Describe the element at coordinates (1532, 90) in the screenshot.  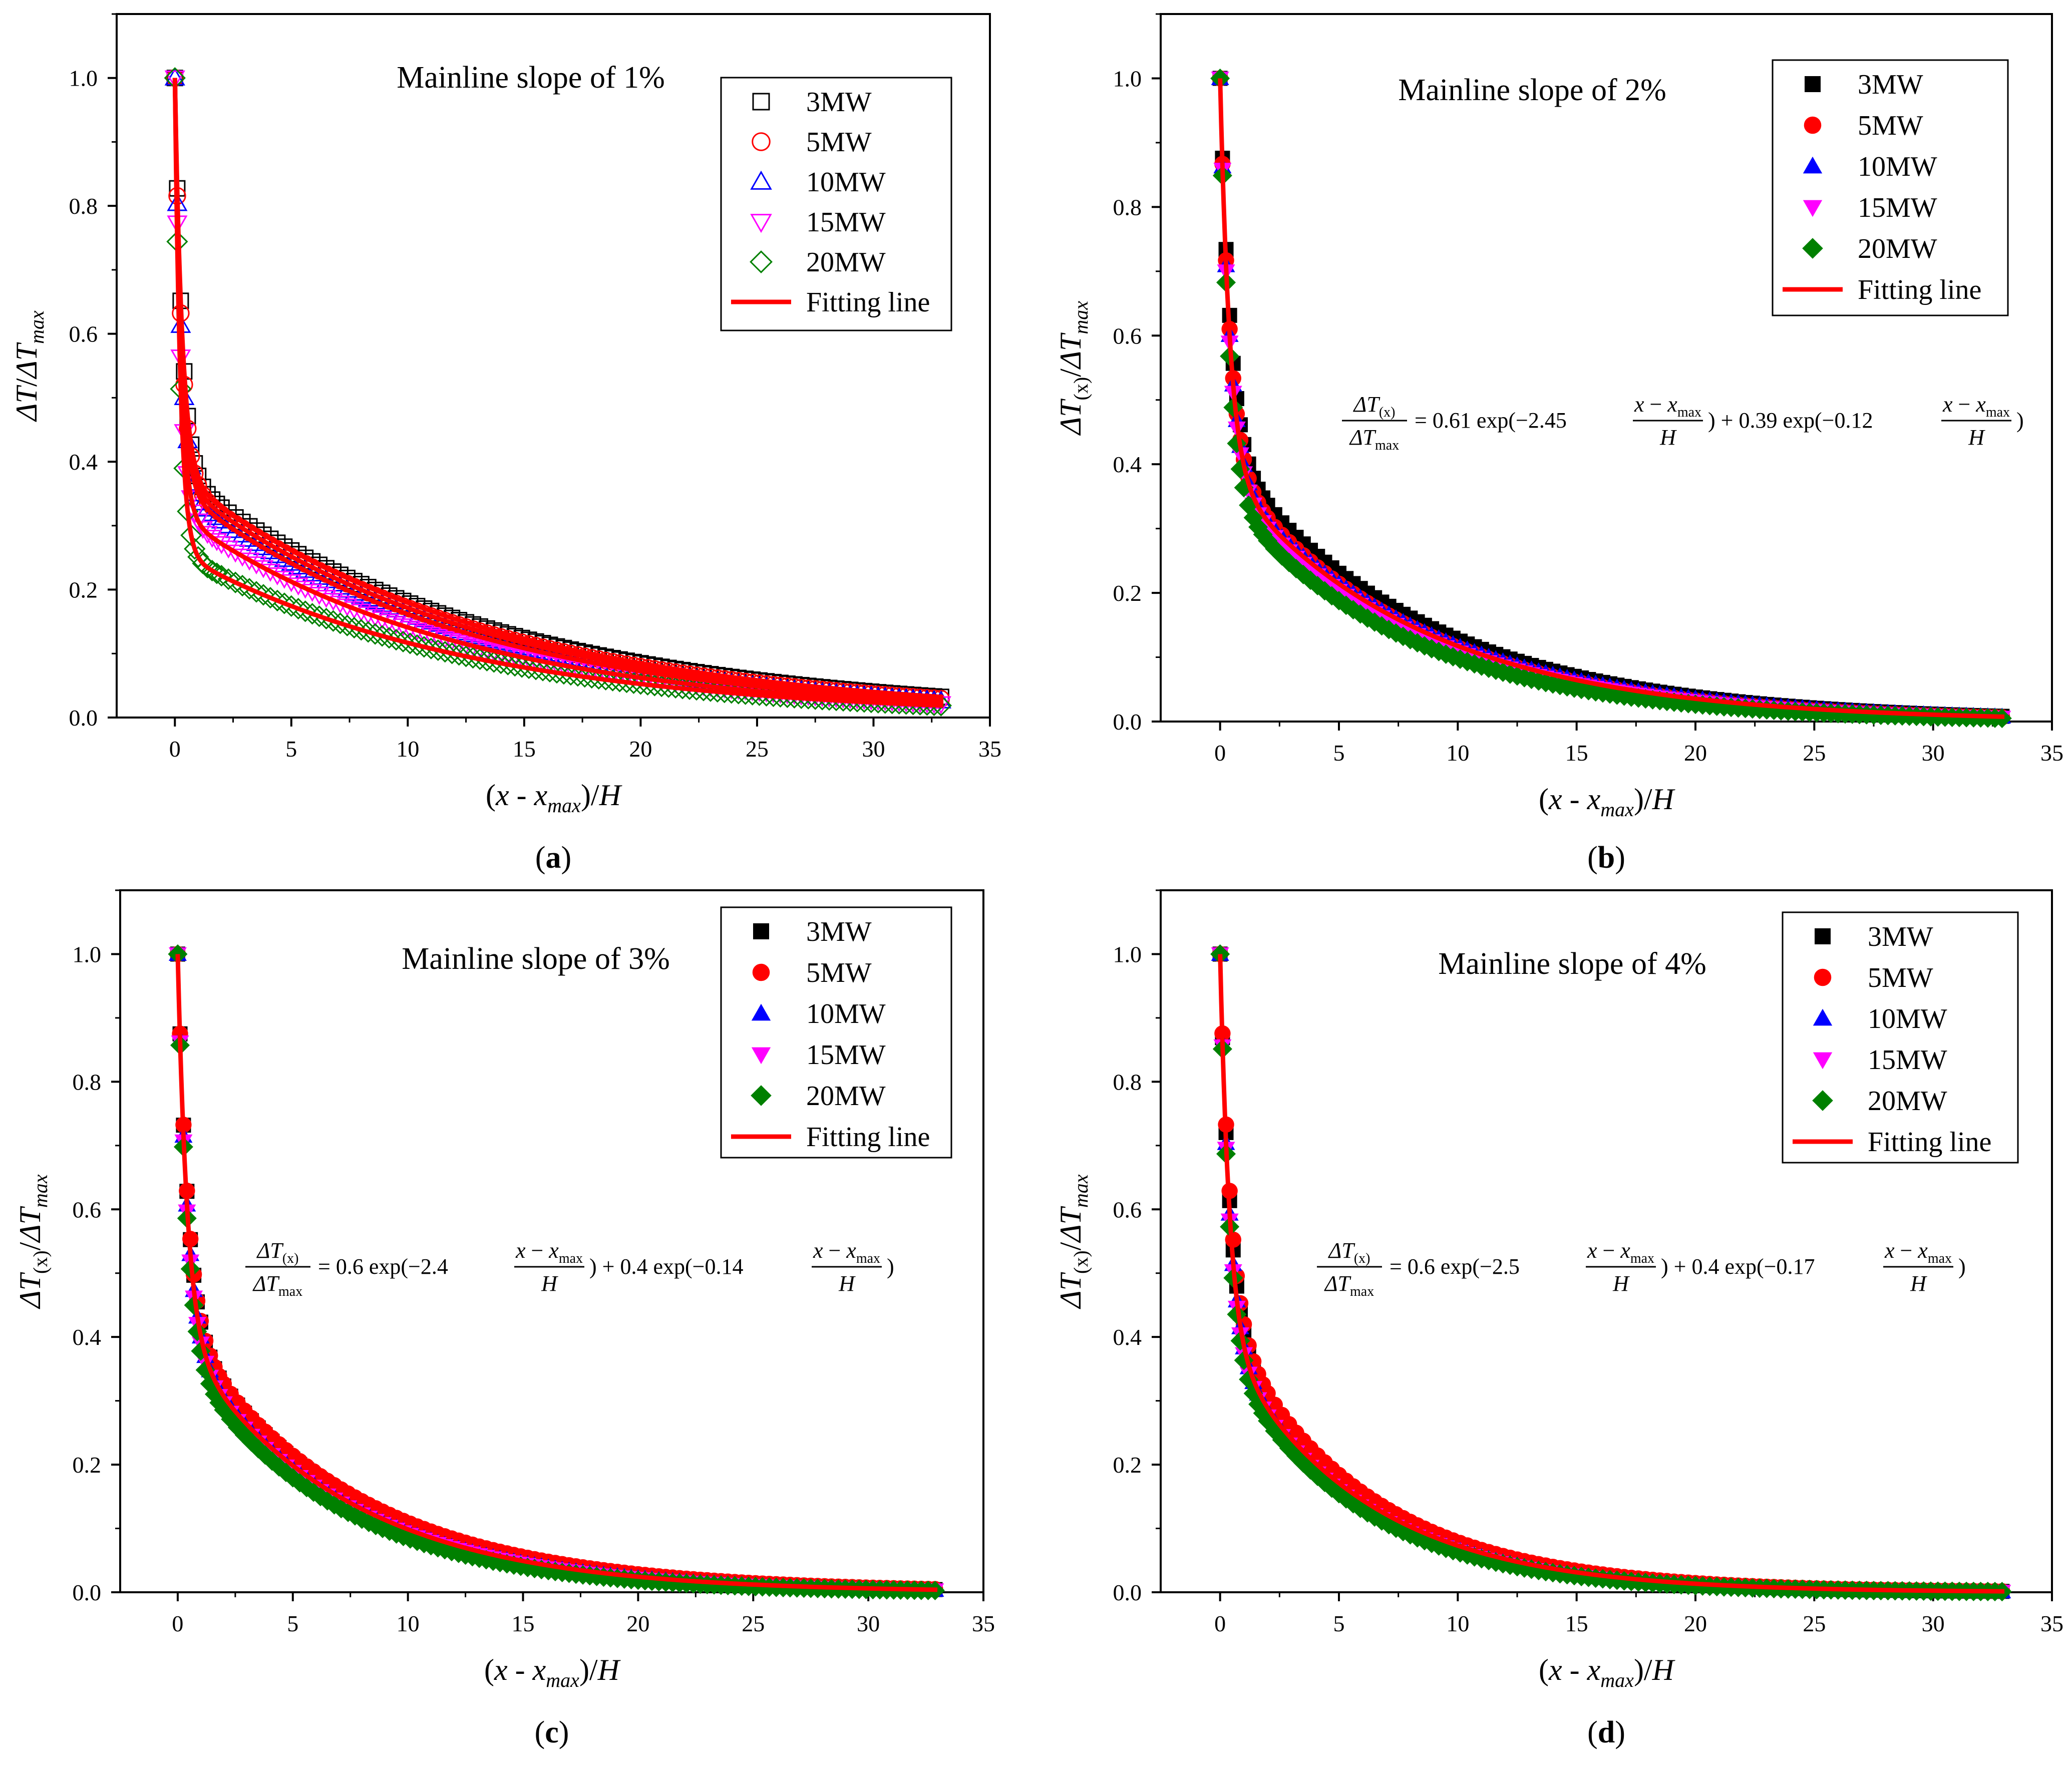
I see `slope-annotation: Mainline slope of 2%` at that location.